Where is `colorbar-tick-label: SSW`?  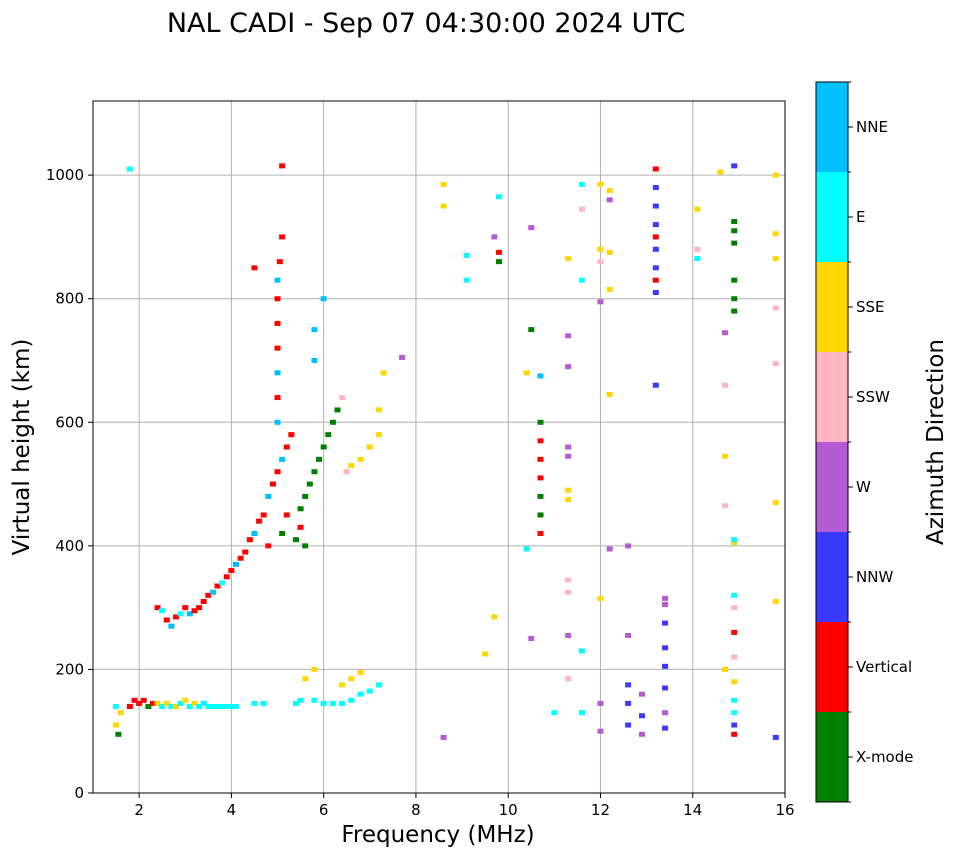
colorbar-tick-label: SSW is located at coordinates (873, 397).